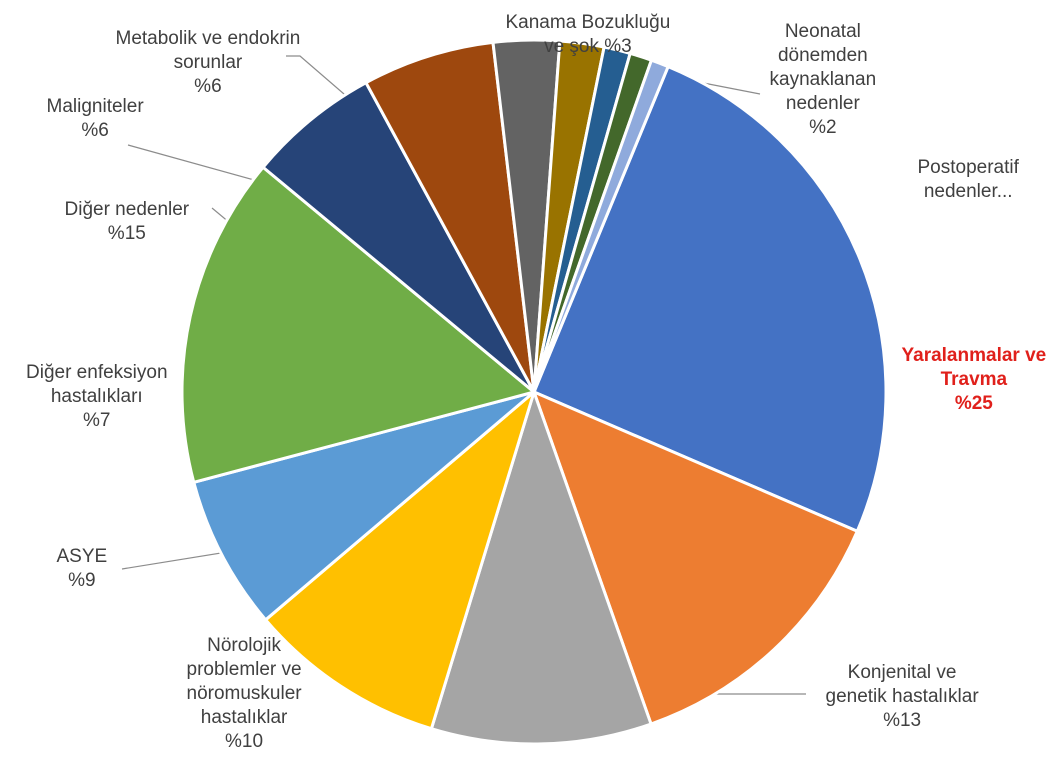 The width and height of the screenshot is (1064, 769). I want to click on slice-label-line: Metabolik ve endokrin, so click(208, 38).